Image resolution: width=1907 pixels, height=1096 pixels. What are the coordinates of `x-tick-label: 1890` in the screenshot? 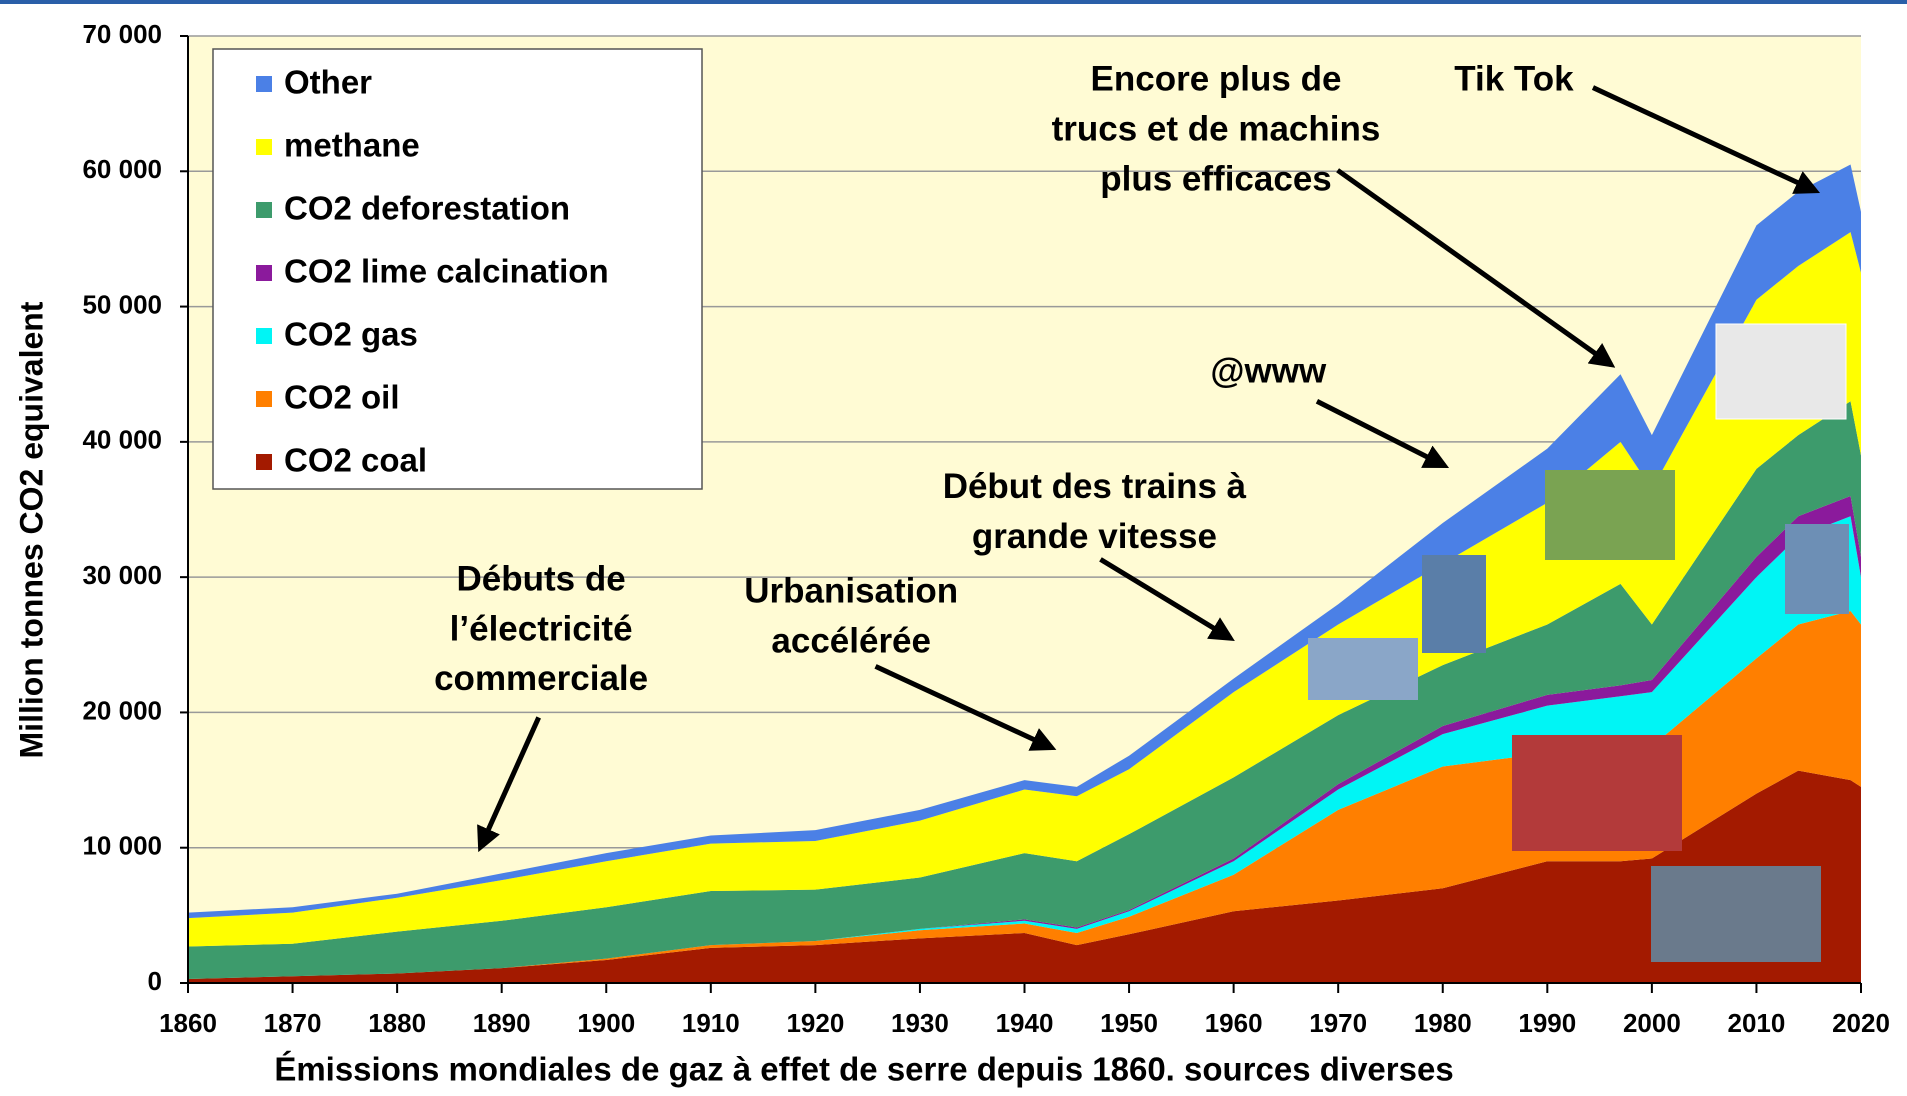 It's located at (502, 1023).